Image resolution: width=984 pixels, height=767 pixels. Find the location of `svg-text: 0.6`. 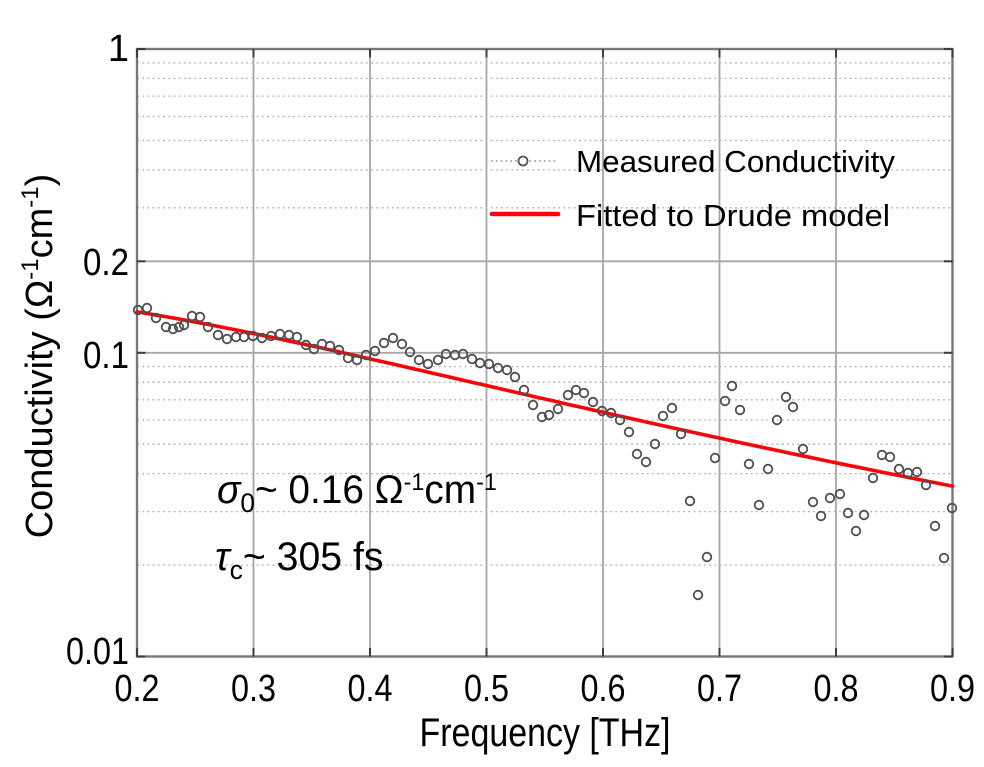

svg-text: 0.6 is located at coordinates (603, 689).